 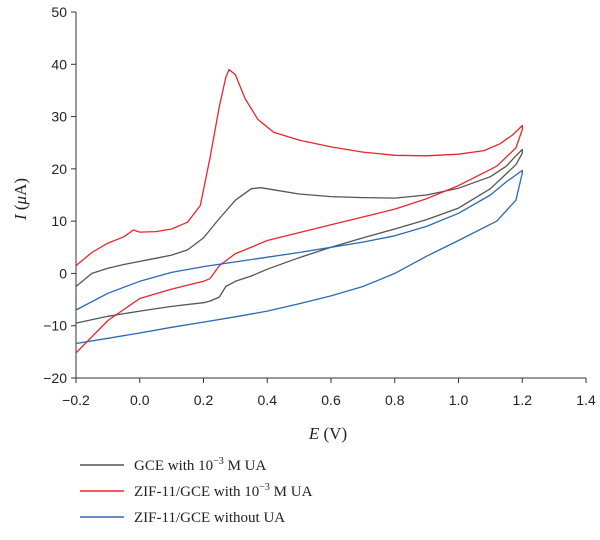 What do you see at coordinates (59, 12) in the screenshot?
I see `y-tick-label: 50` at bounding box center [59, 12].